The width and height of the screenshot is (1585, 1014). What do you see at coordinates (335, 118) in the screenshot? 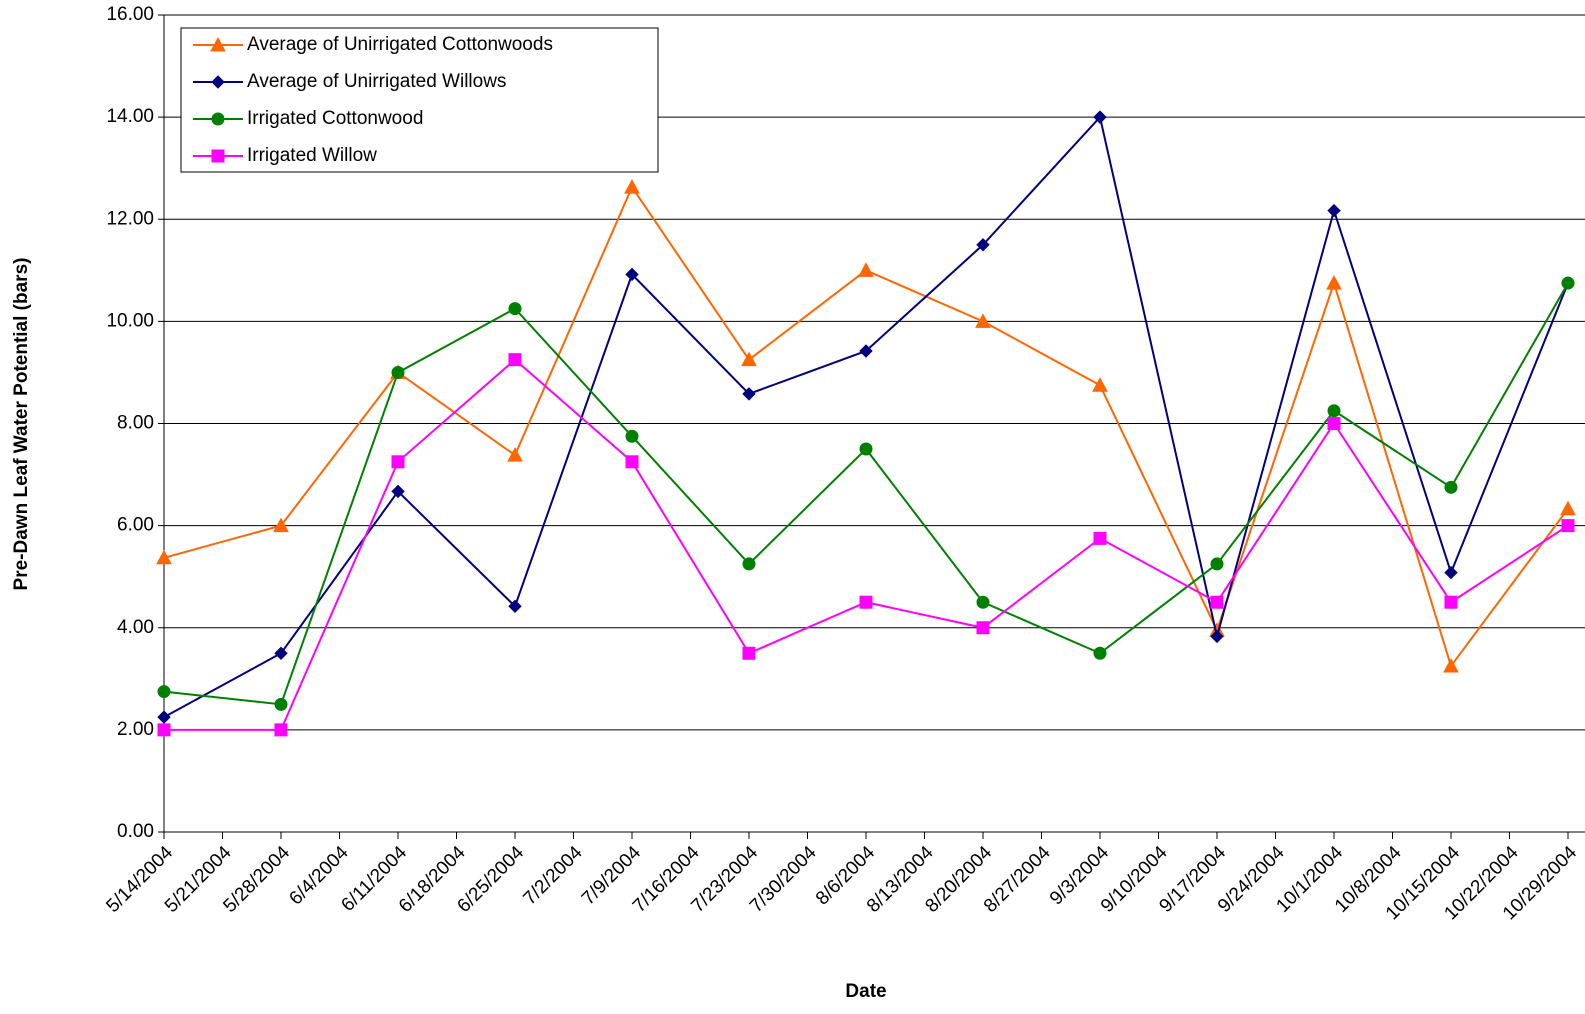
I see `legend-label: Irrigated Cottonwood` at bounding box center [335, 118].